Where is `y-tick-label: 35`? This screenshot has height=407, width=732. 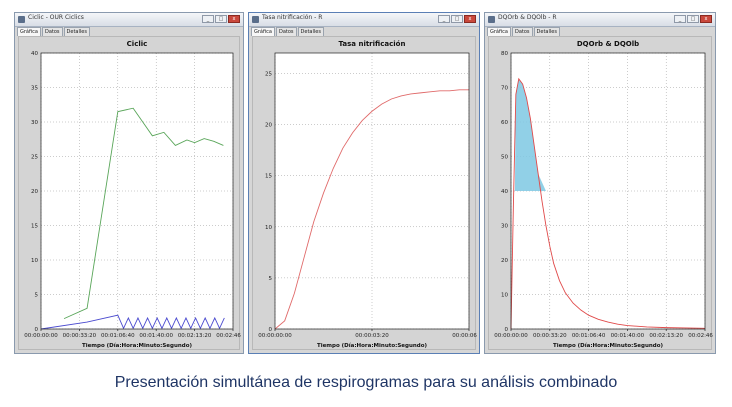
y-tick-label: 35 is located at coordinates (34, 89).